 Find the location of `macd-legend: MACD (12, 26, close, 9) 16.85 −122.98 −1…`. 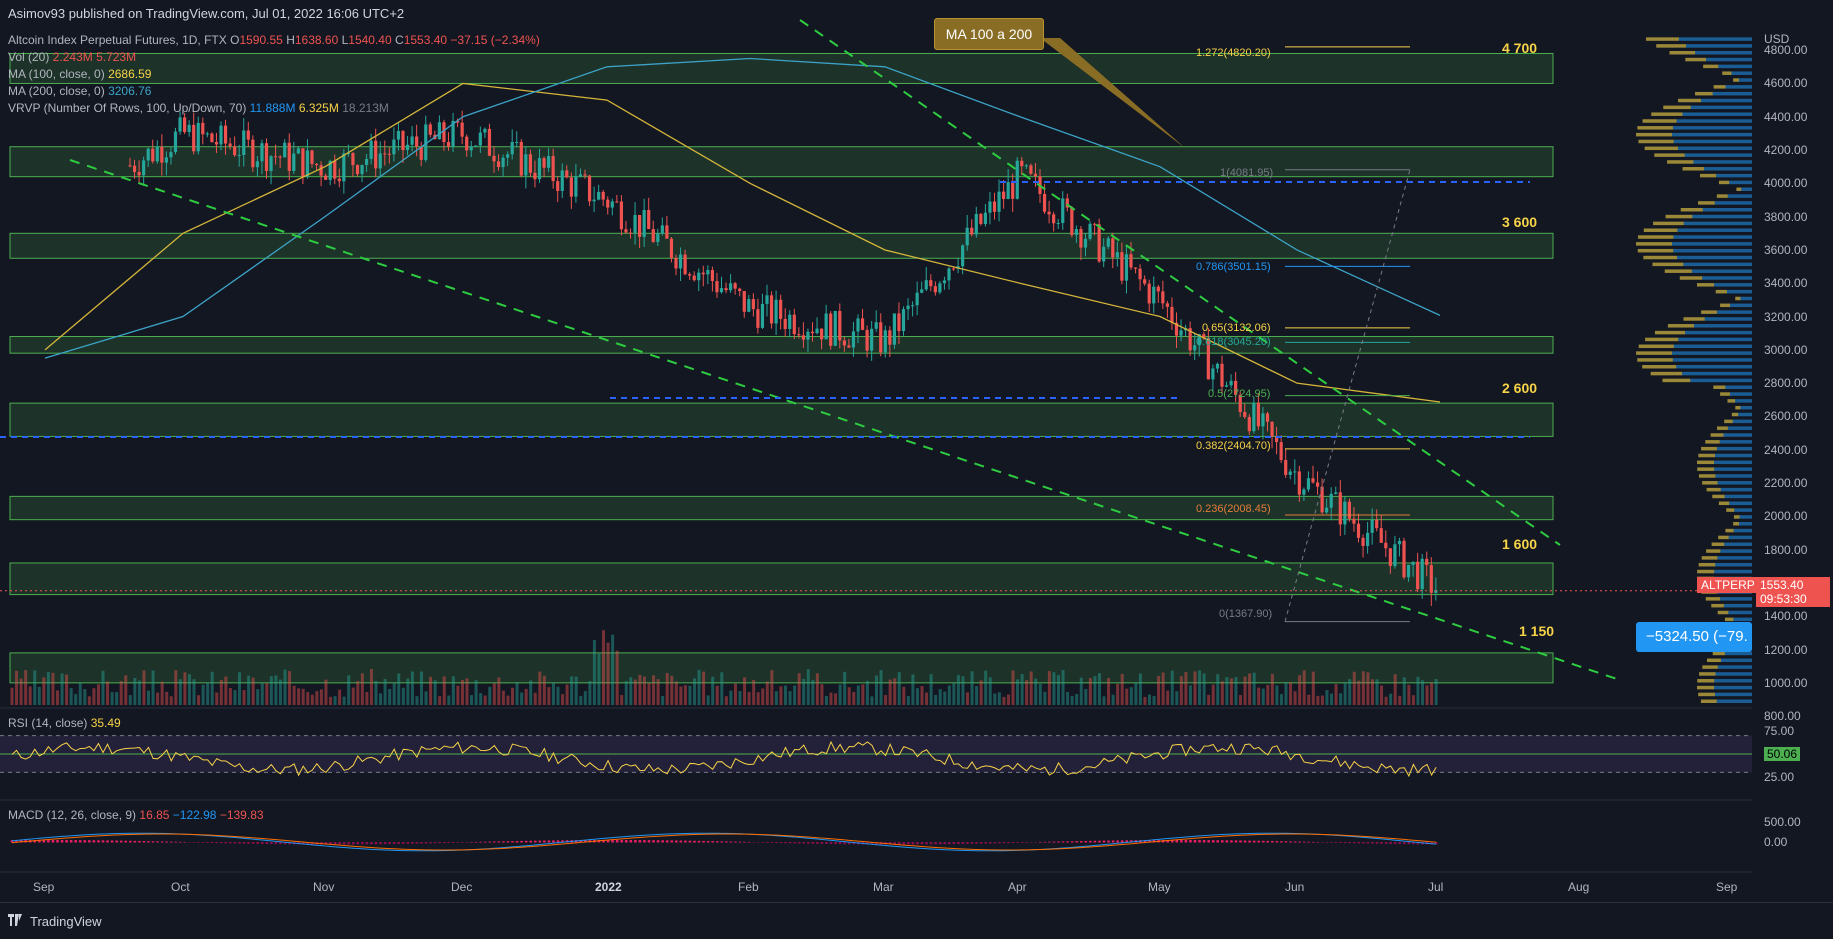

macd-legend: MACD (12, 26, close, 9) 16.85 −122.98 −1… is located at coordinates (136, 815).